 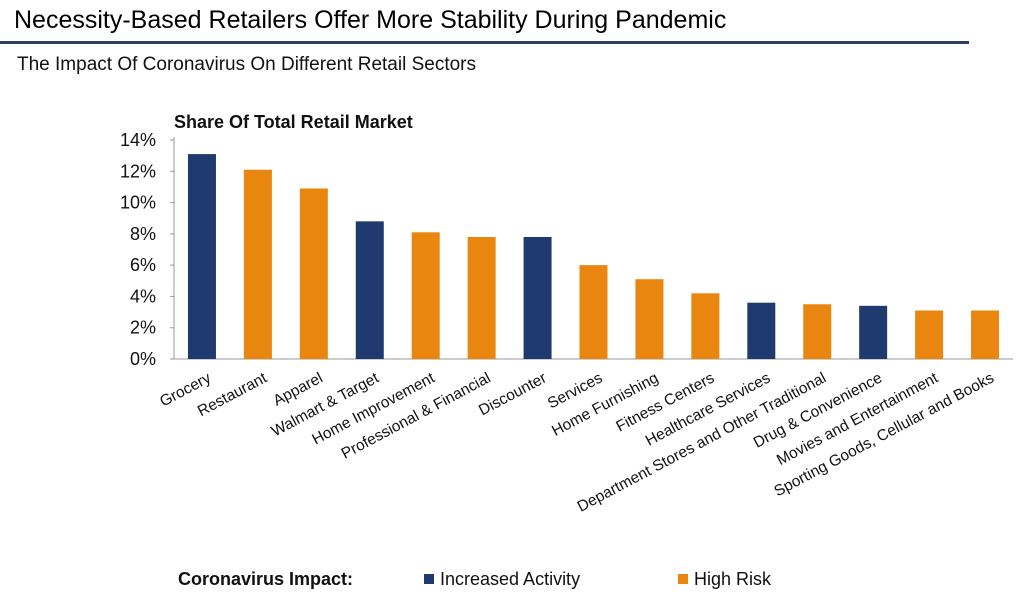 What do you see at coordinates (143, 359) in the screenshot?
I see `y-tick-label: 0%` at bounding box center [143, 359].